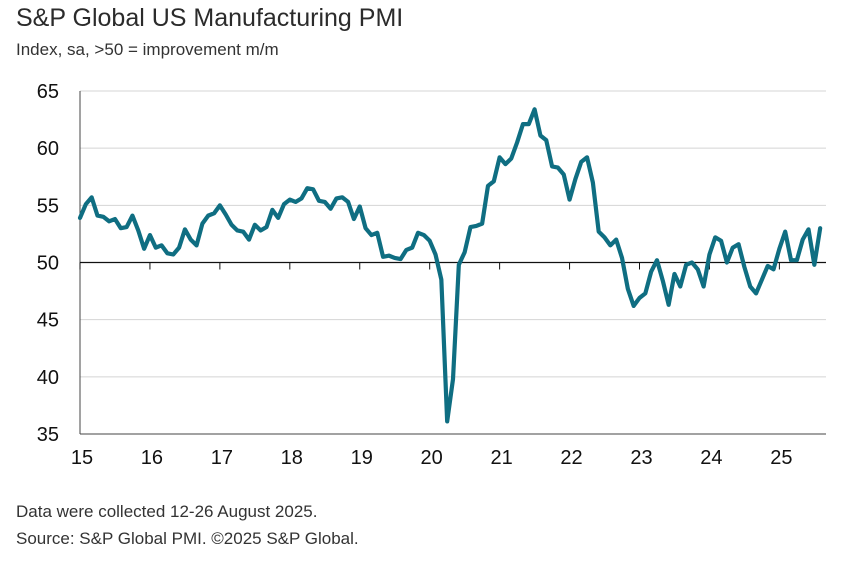  I want to click on y-tick-label: 60, so click(48, 149).